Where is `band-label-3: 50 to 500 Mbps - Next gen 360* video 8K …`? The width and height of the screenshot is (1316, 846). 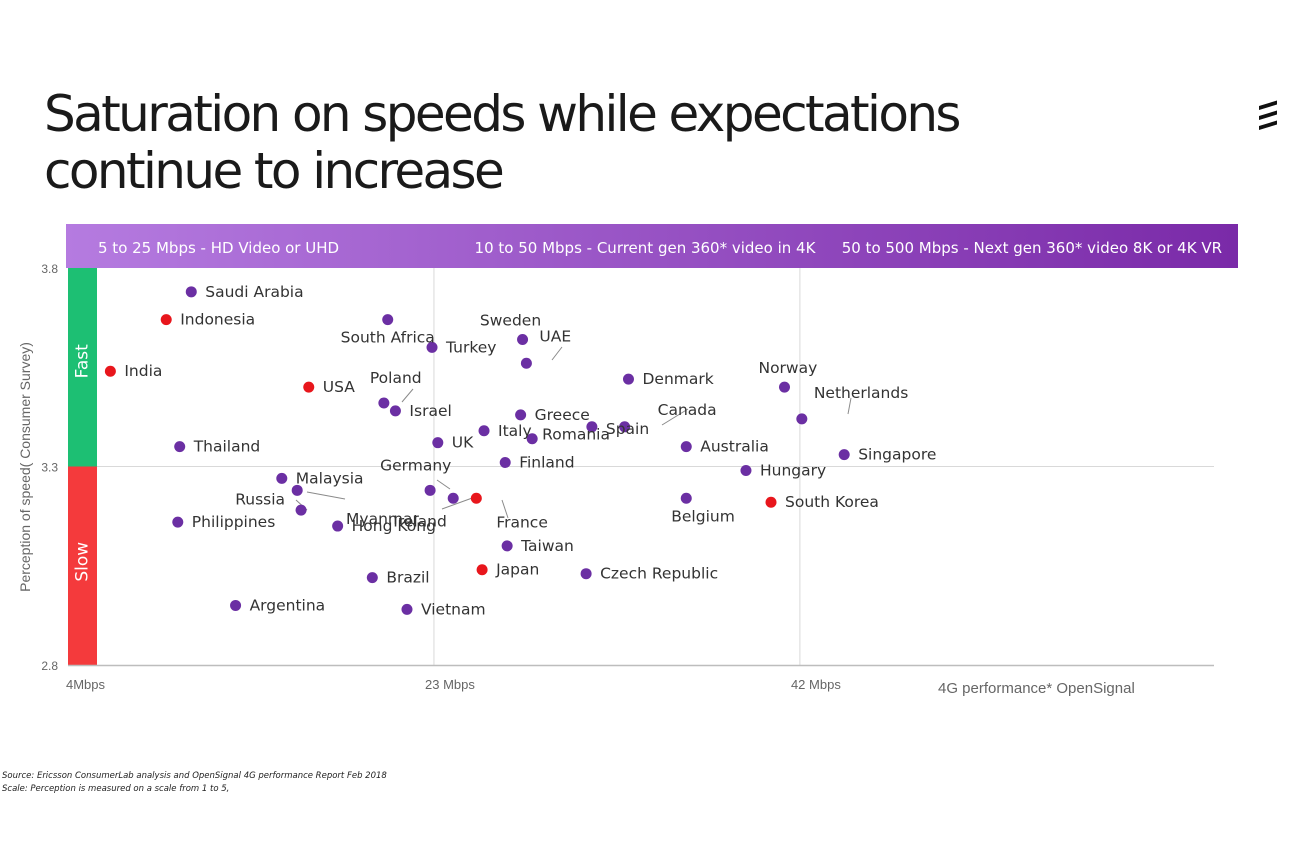
band-label-3: 50 to 500 Mbps - Next gen 360* video 8K … is located at coordinates (1032, 248).